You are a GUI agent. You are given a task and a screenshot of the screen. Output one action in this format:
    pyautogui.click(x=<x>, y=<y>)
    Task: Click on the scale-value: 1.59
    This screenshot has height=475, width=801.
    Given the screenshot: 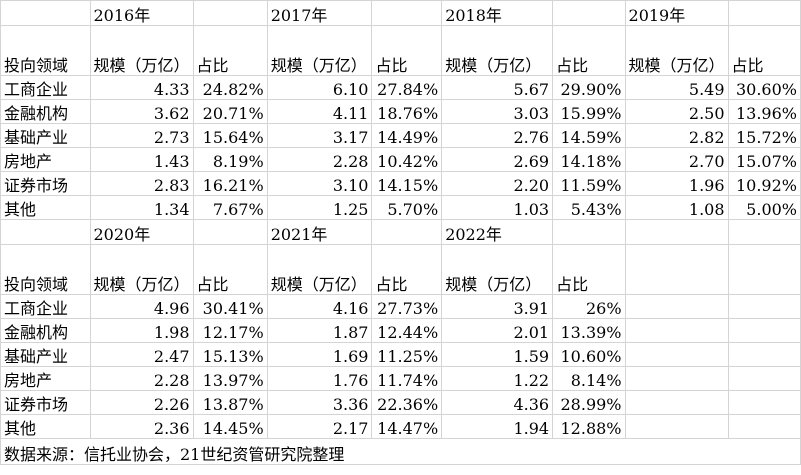 What is the action you would take?
    pyautogui.click(x=497, y=354)
    